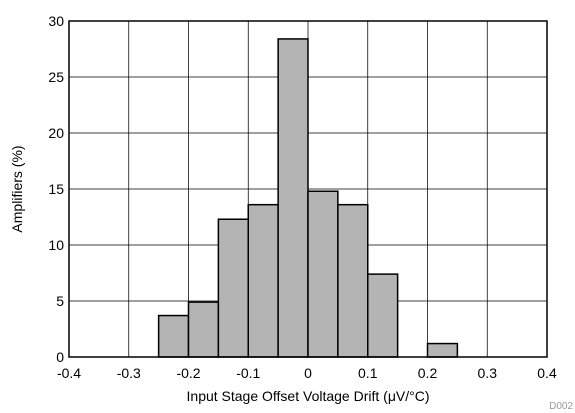 The image size is (575, 413). Describe the element at coordinates (428, 373) in the screenshot. I see `x-tick-label: 0.2` at that location.